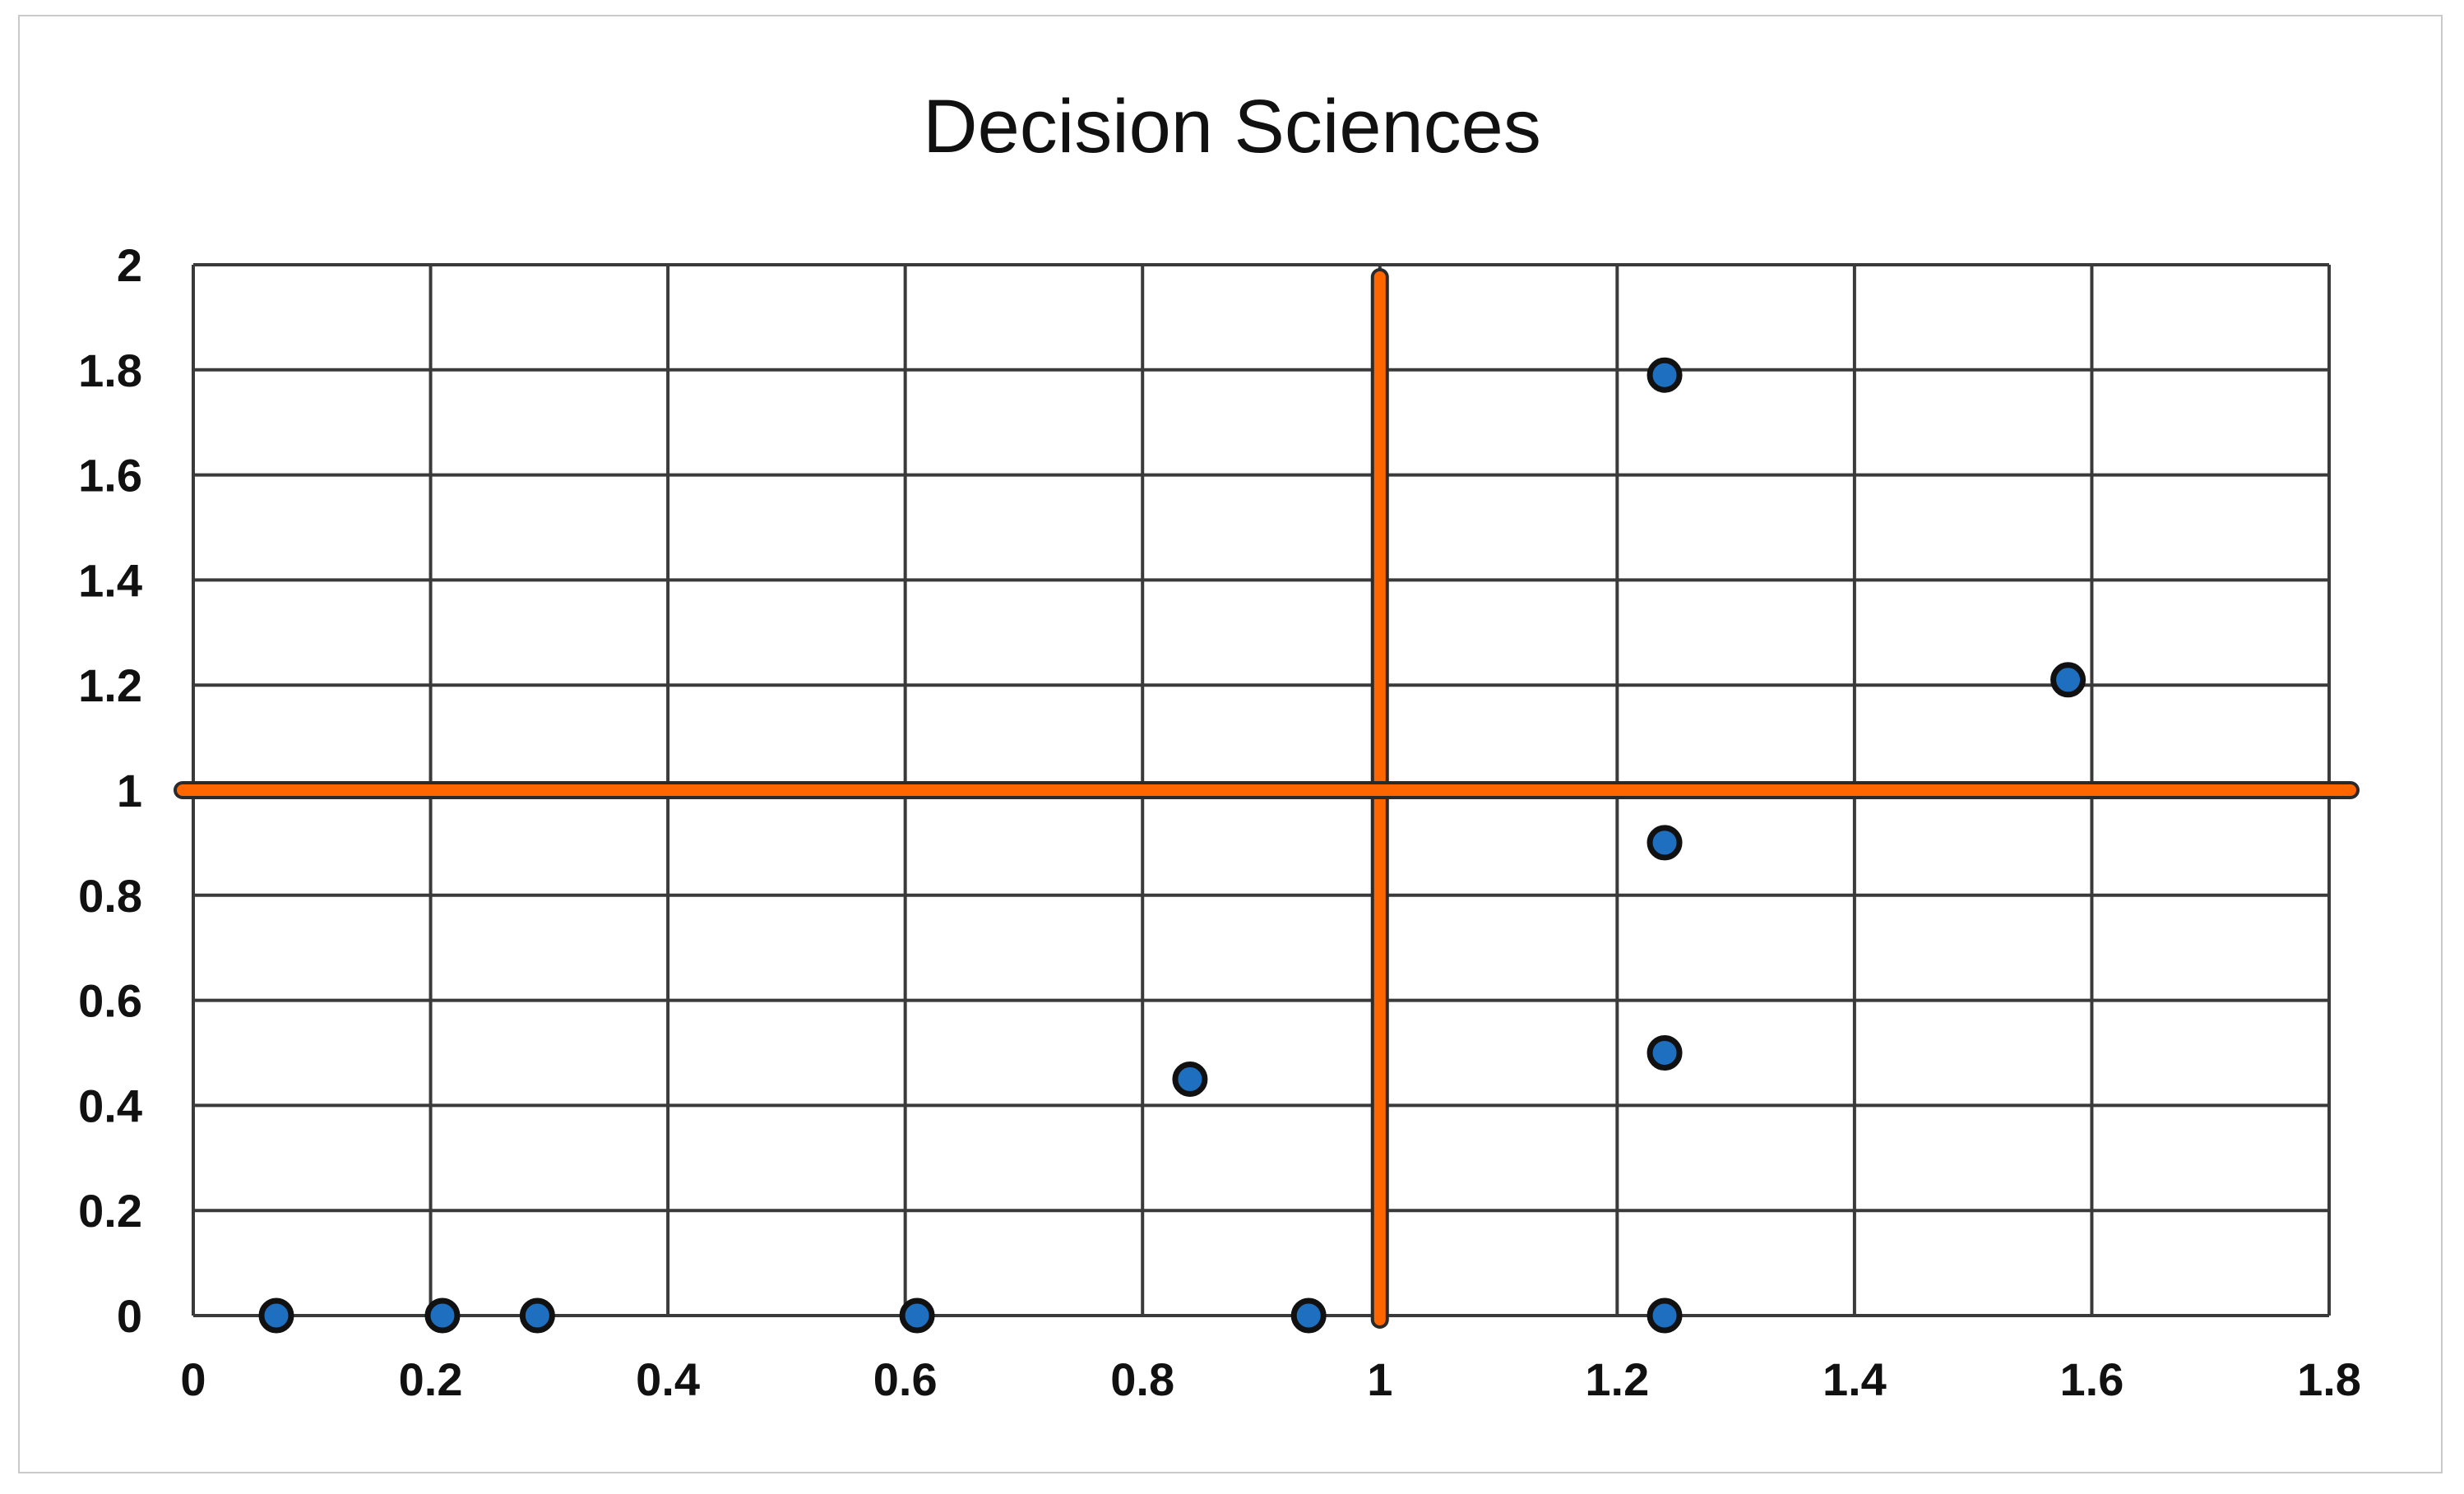 The image size is (2464, 1494). I want to click on chart-title: Decision Sciences, so click(1232, 127).